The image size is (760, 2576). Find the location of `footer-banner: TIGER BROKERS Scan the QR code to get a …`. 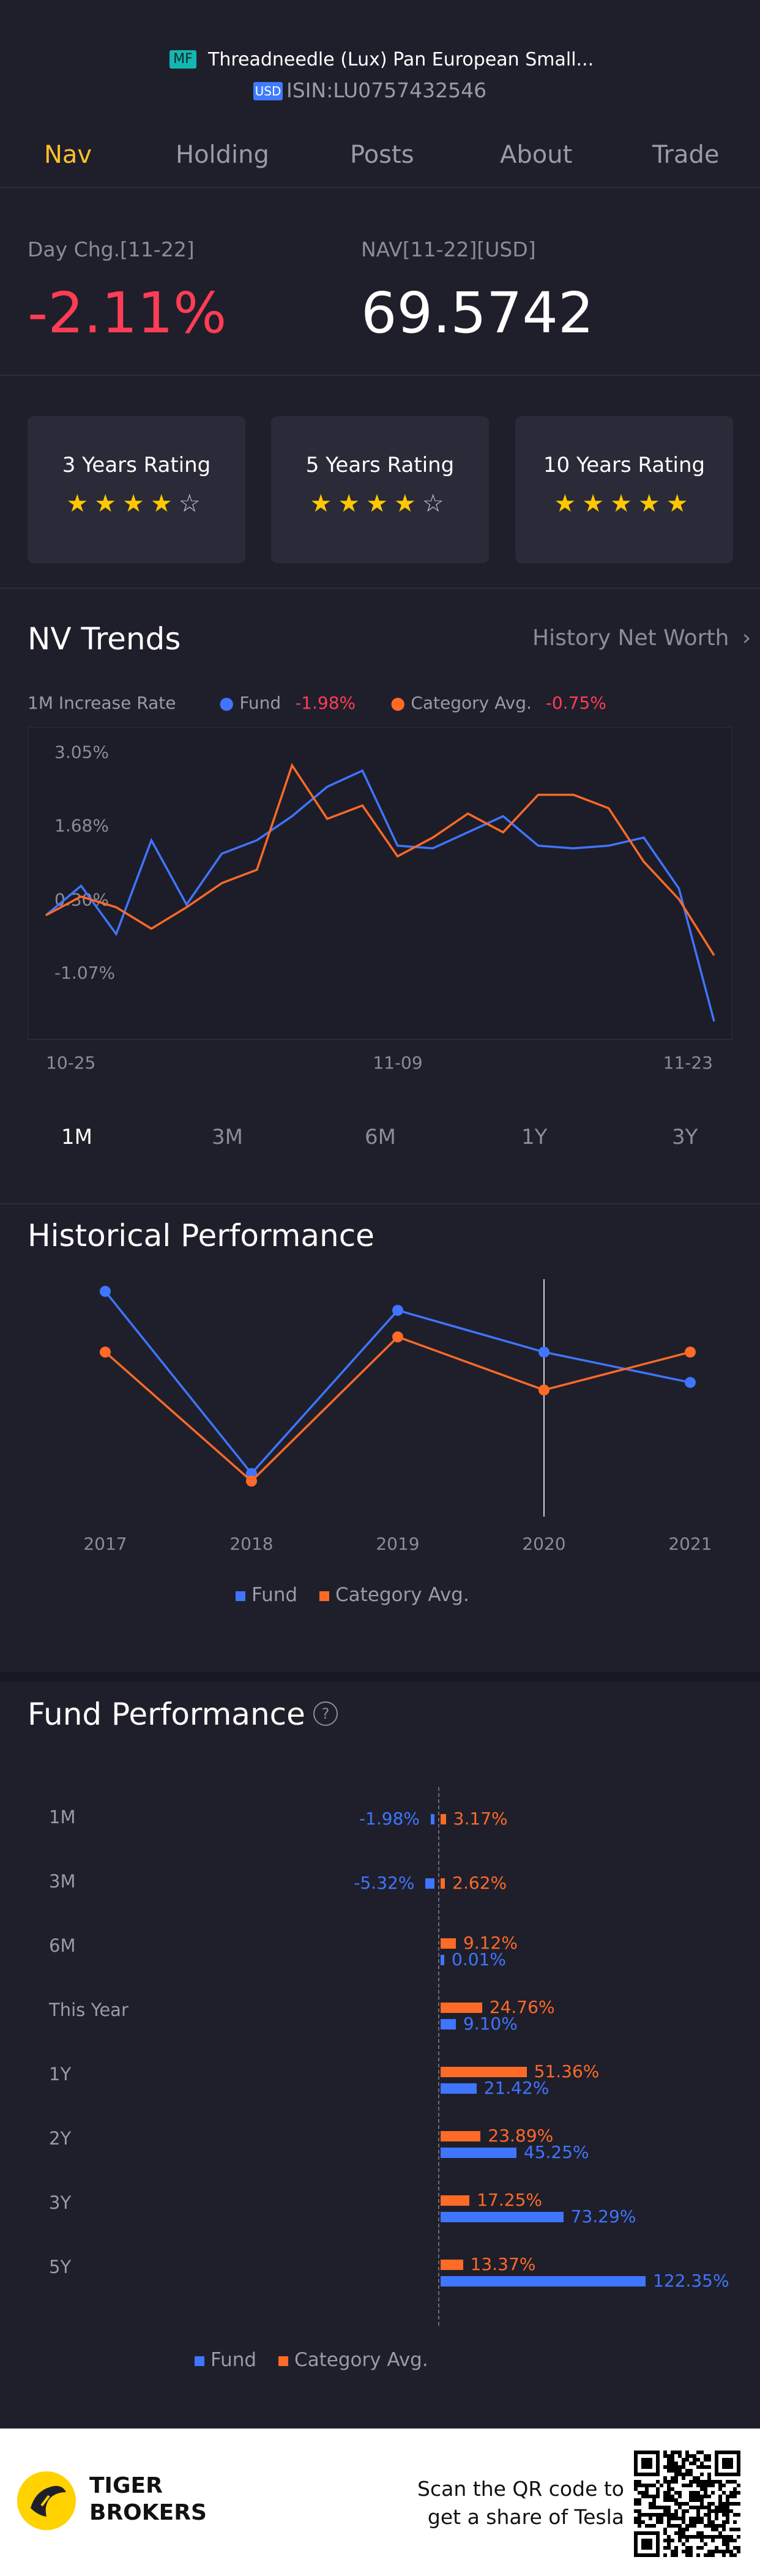

footer-banner: TIGER BROKERS Scan the QR code to get a … is located at coordinates (380, 2502).